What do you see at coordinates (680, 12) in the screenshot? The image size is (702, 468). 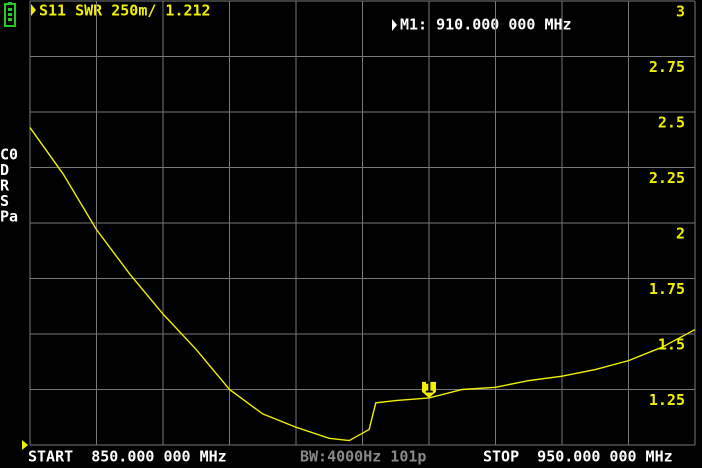 I see `y-tick-label: 3` at bounding box center [680, 12].